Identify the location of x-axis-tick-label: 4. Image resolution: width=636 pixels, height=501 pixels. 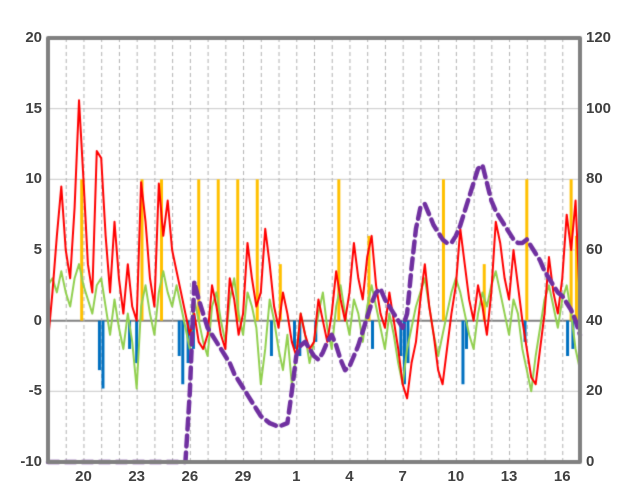
(349, 476).